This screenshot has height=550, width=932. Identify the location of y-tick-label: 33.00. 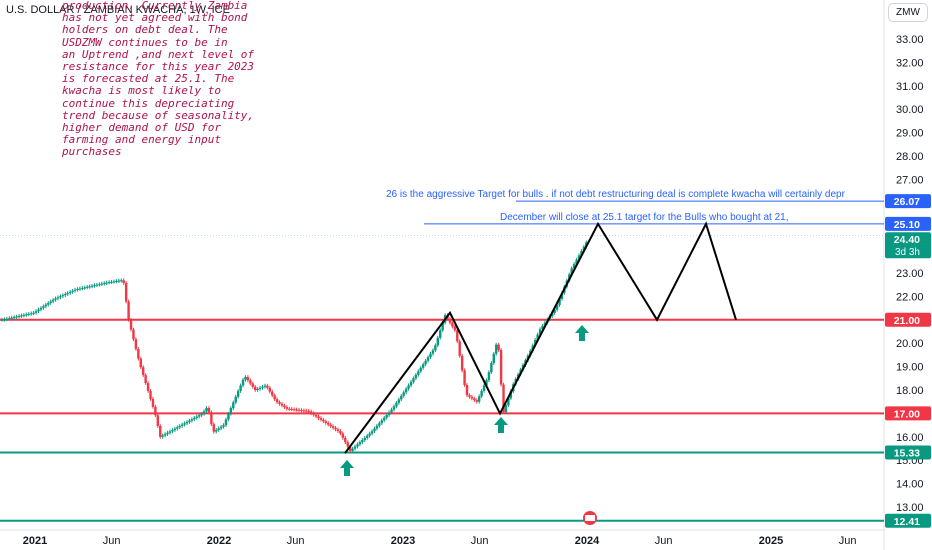
(910, 40).